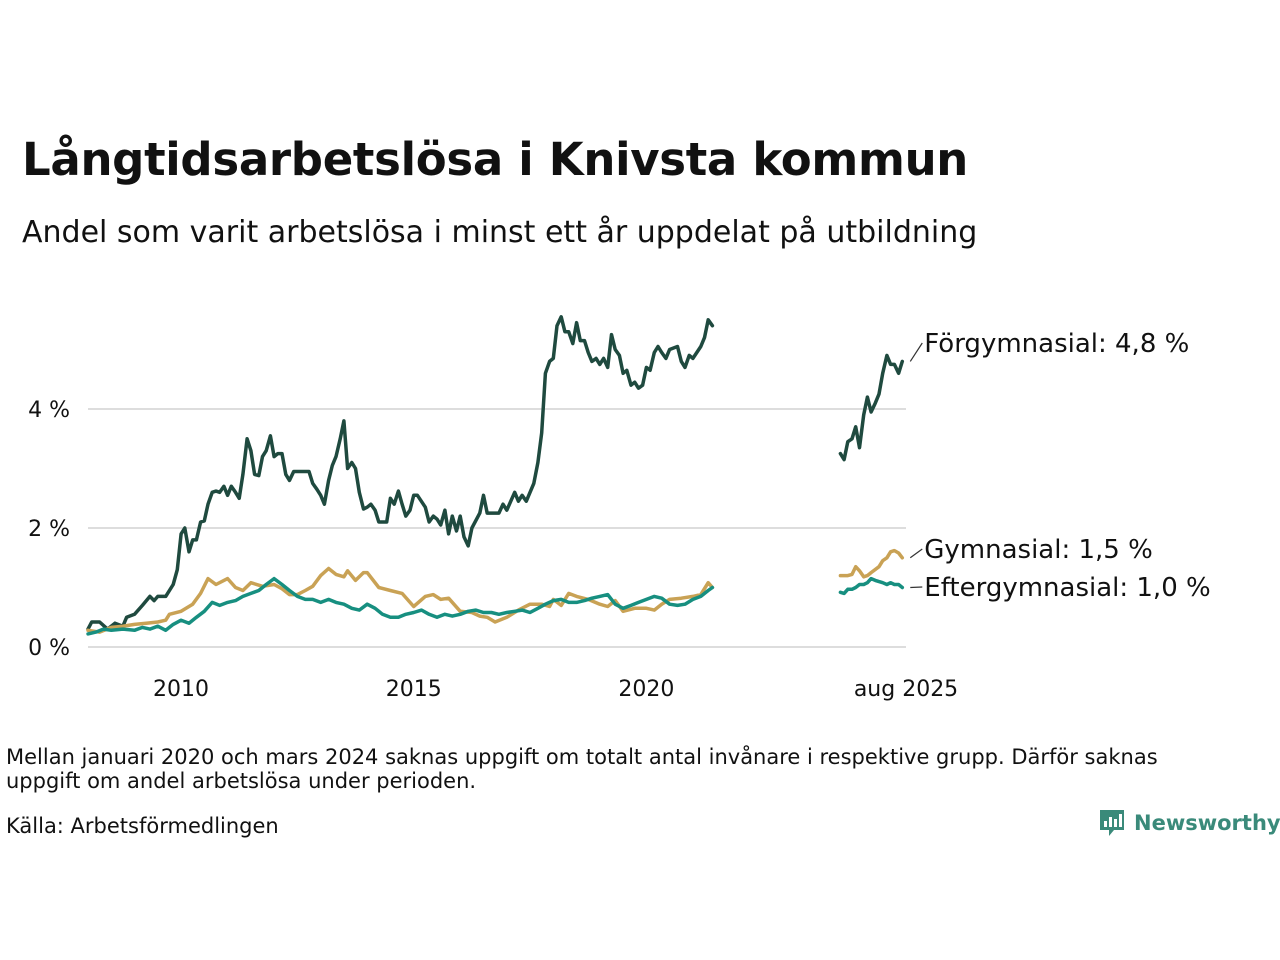 The image size is (1280, 960). I want to click on x-tick-label: 2015, so click(414, 689).